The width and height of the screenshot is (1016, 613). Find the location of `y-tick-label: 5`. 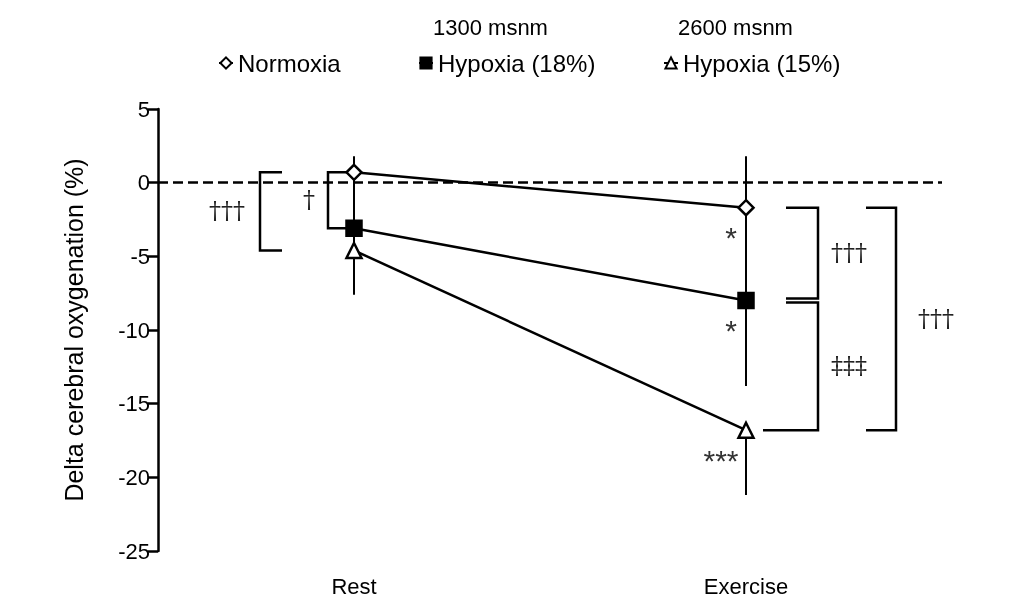

y-tick-label: 5 is located at coordinates (143, 109).